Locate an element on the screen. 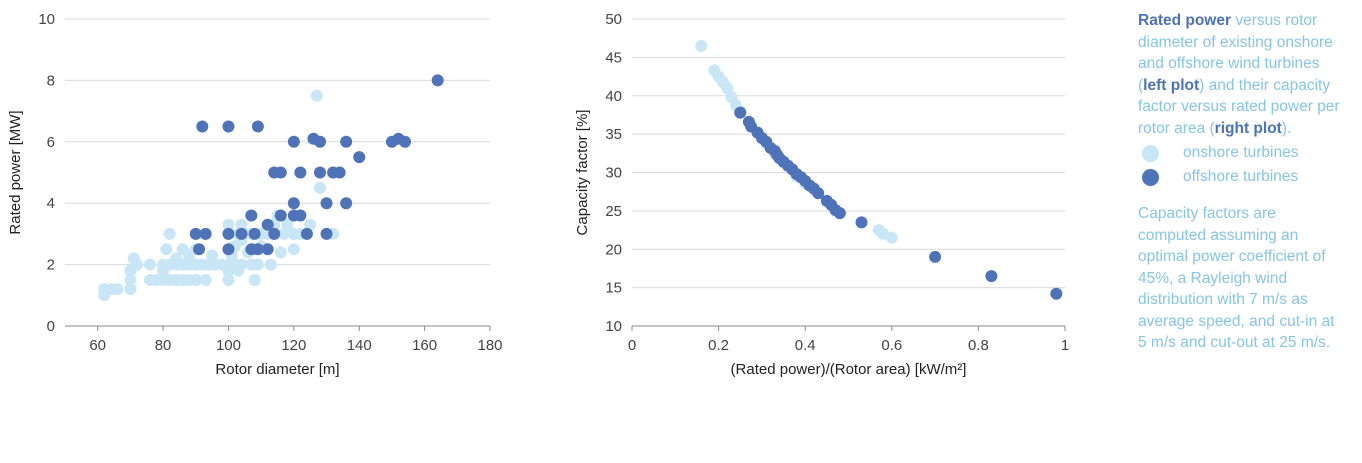 The height and width of the screenshot is (463, 1362). caption-strong-left-plot: left plot is located at coordinates (1171, 85).